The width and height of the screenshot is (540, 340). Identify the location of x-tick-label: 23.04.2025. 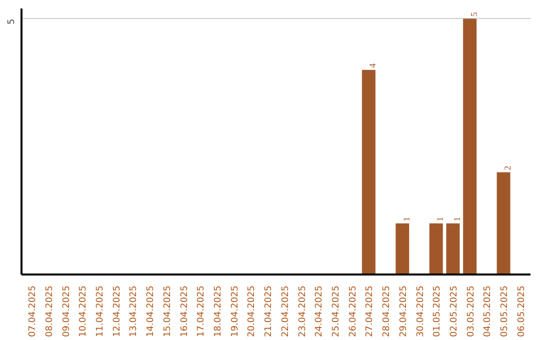
(303, 312).